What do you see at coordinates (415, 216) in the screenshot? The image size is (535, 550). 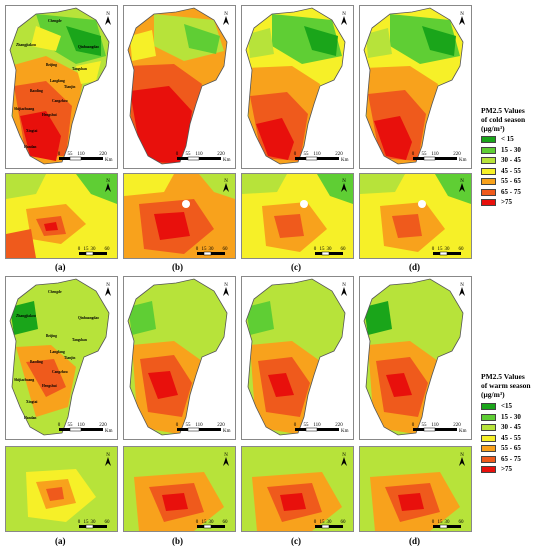 I see `zoom-cold-d` at bounding box center [415, 216].